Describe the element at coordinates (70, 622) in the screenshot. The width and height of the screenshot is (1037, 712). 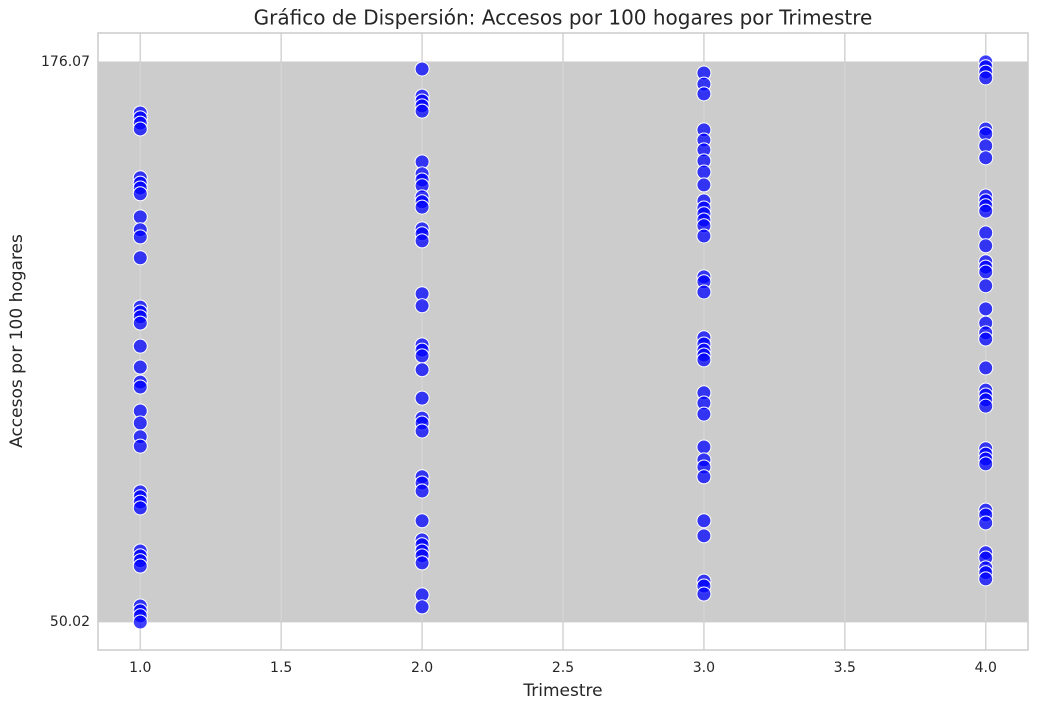
I see `y-tick-label: 50.02` at that location.